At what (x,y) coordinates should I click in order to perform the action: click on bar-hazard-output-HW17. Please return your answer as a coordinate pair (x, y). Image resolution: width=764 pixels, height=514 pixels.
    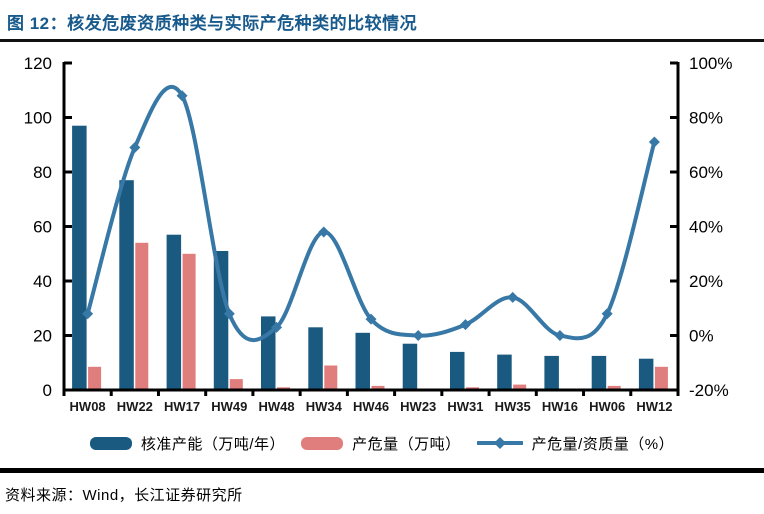
    Looking at the image, I should click on (189, 322).